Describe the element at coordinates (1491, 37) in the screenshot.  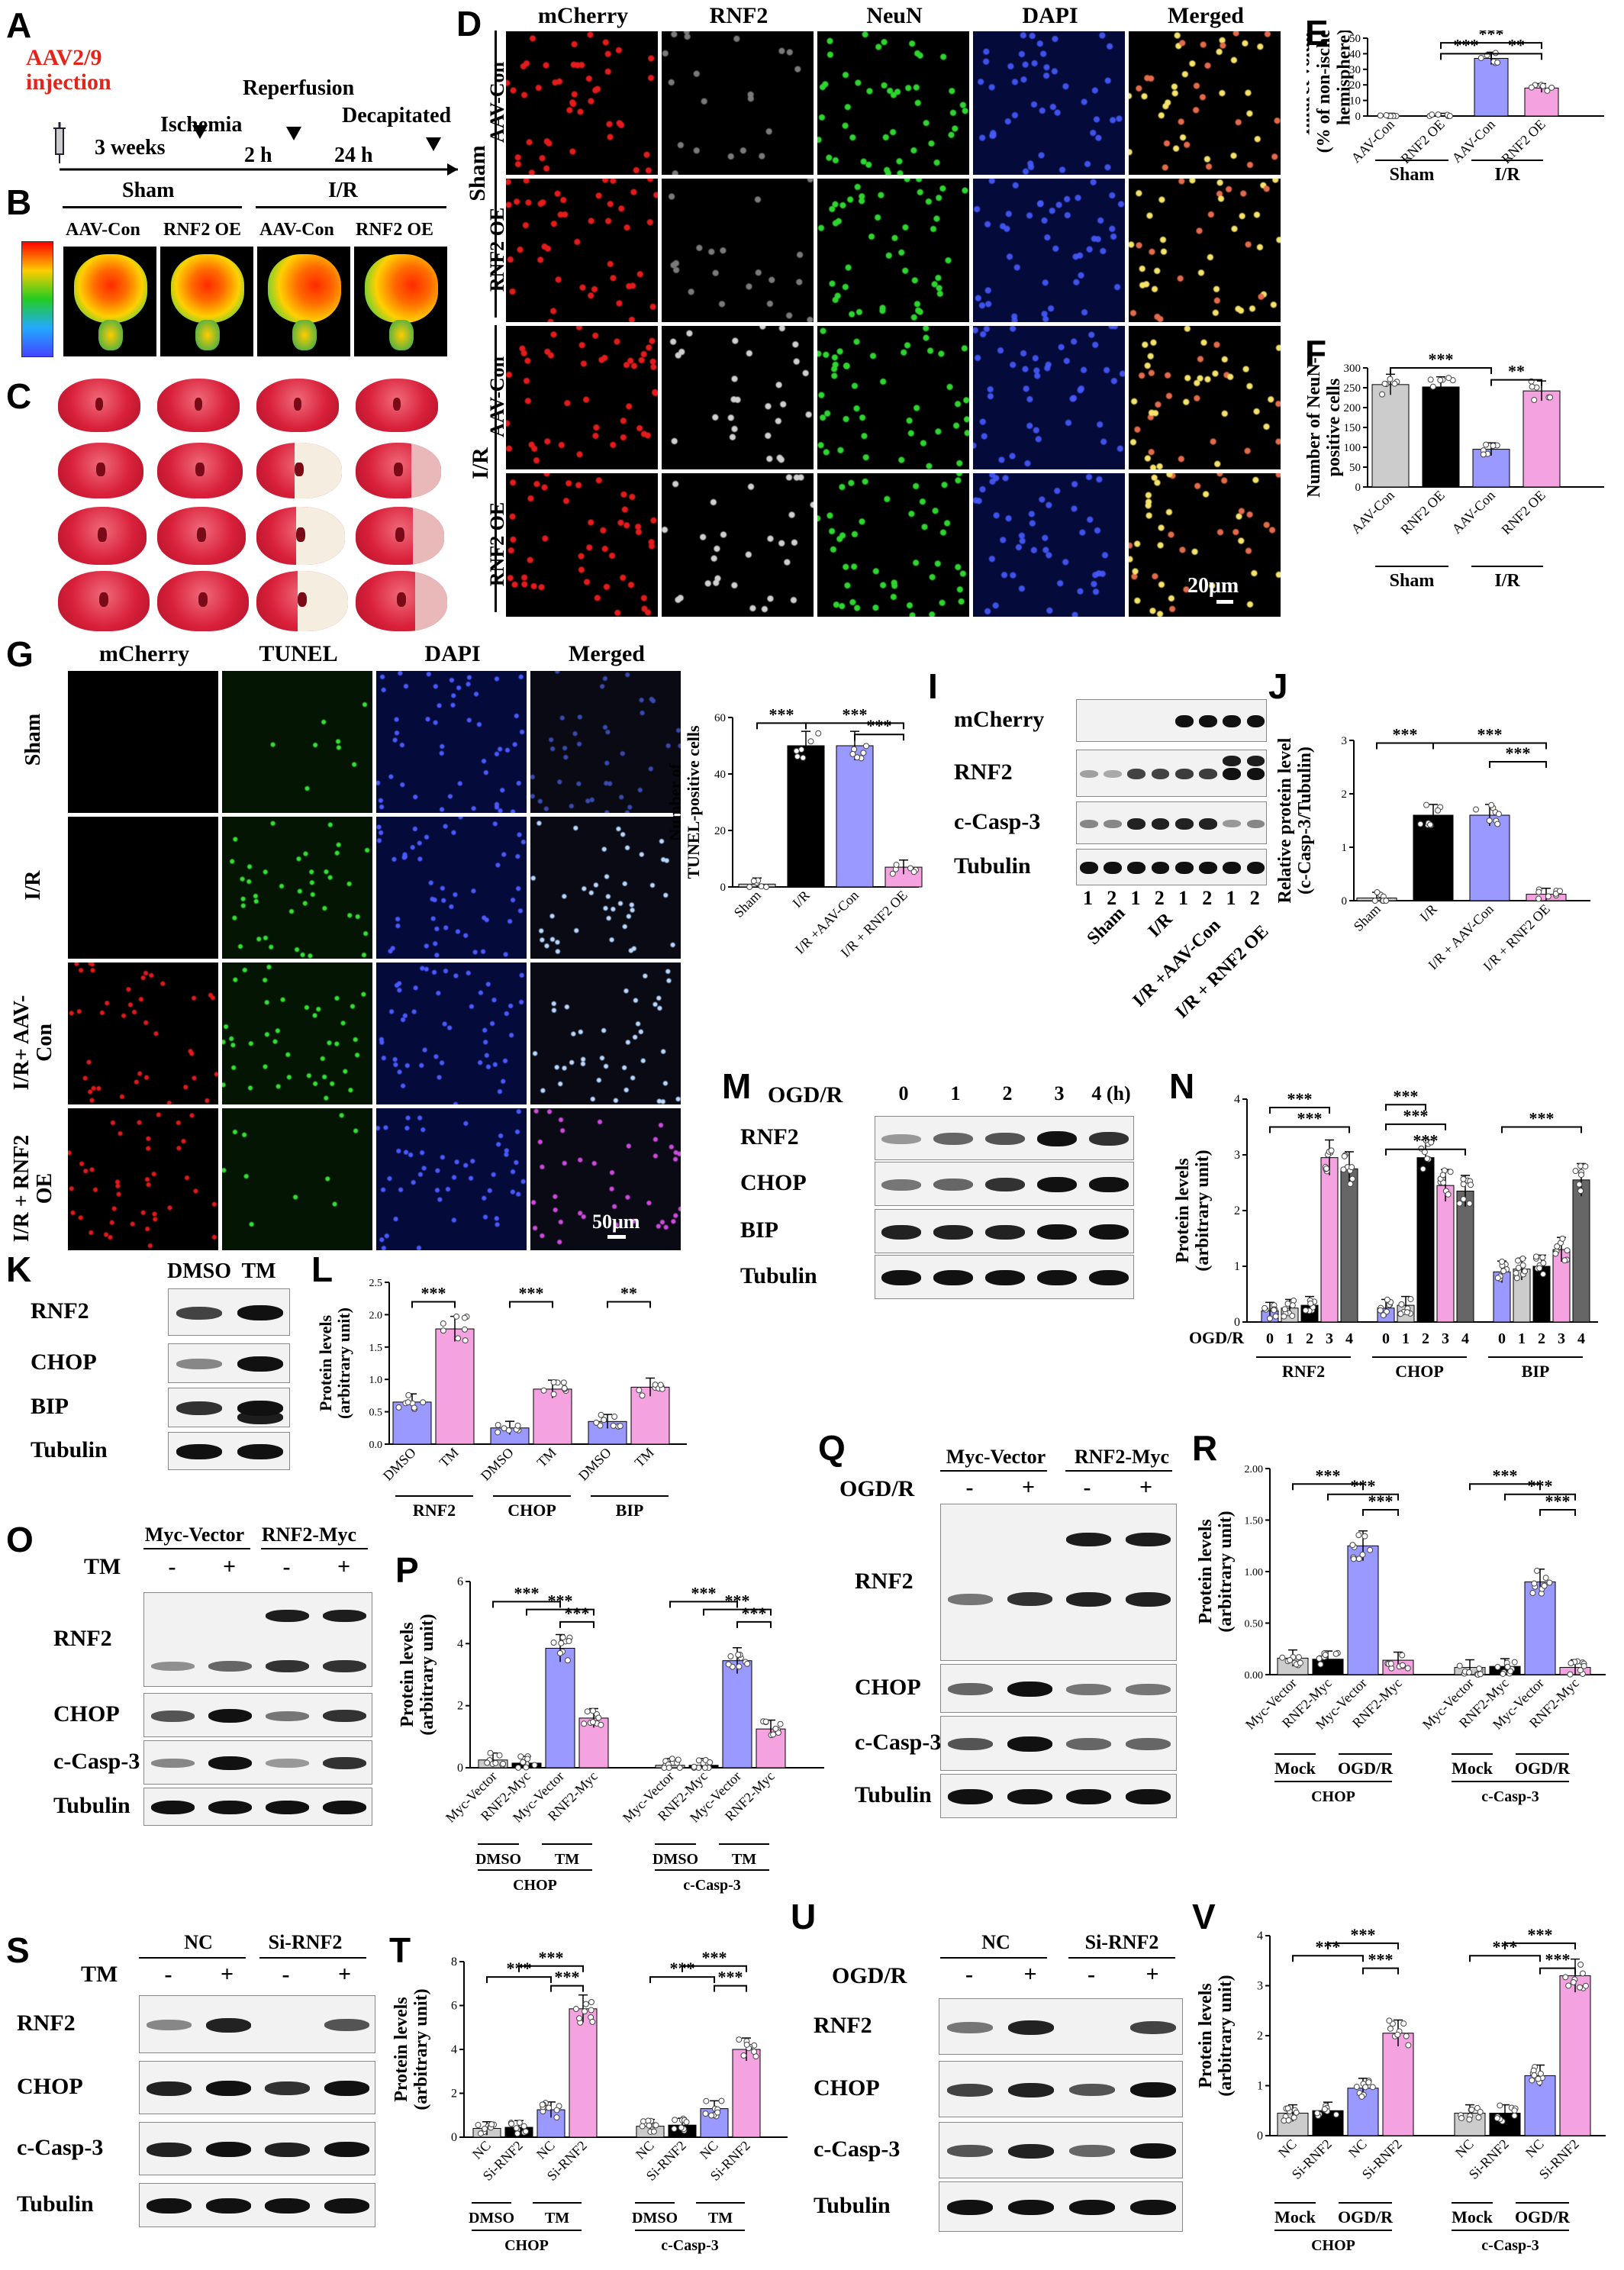
I see `significance-stars: ***` at that location.